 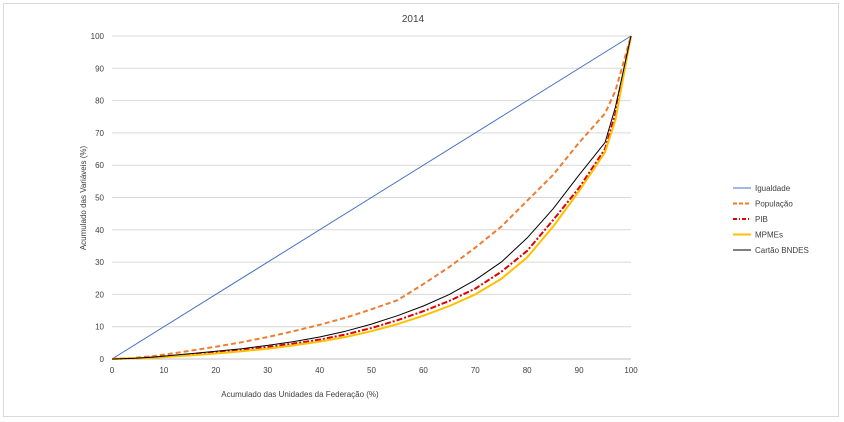 I want to click on y-axis-ticks: 0 10 20 30 40 50 60 70 80 90 100, so click(x=98, y=198).